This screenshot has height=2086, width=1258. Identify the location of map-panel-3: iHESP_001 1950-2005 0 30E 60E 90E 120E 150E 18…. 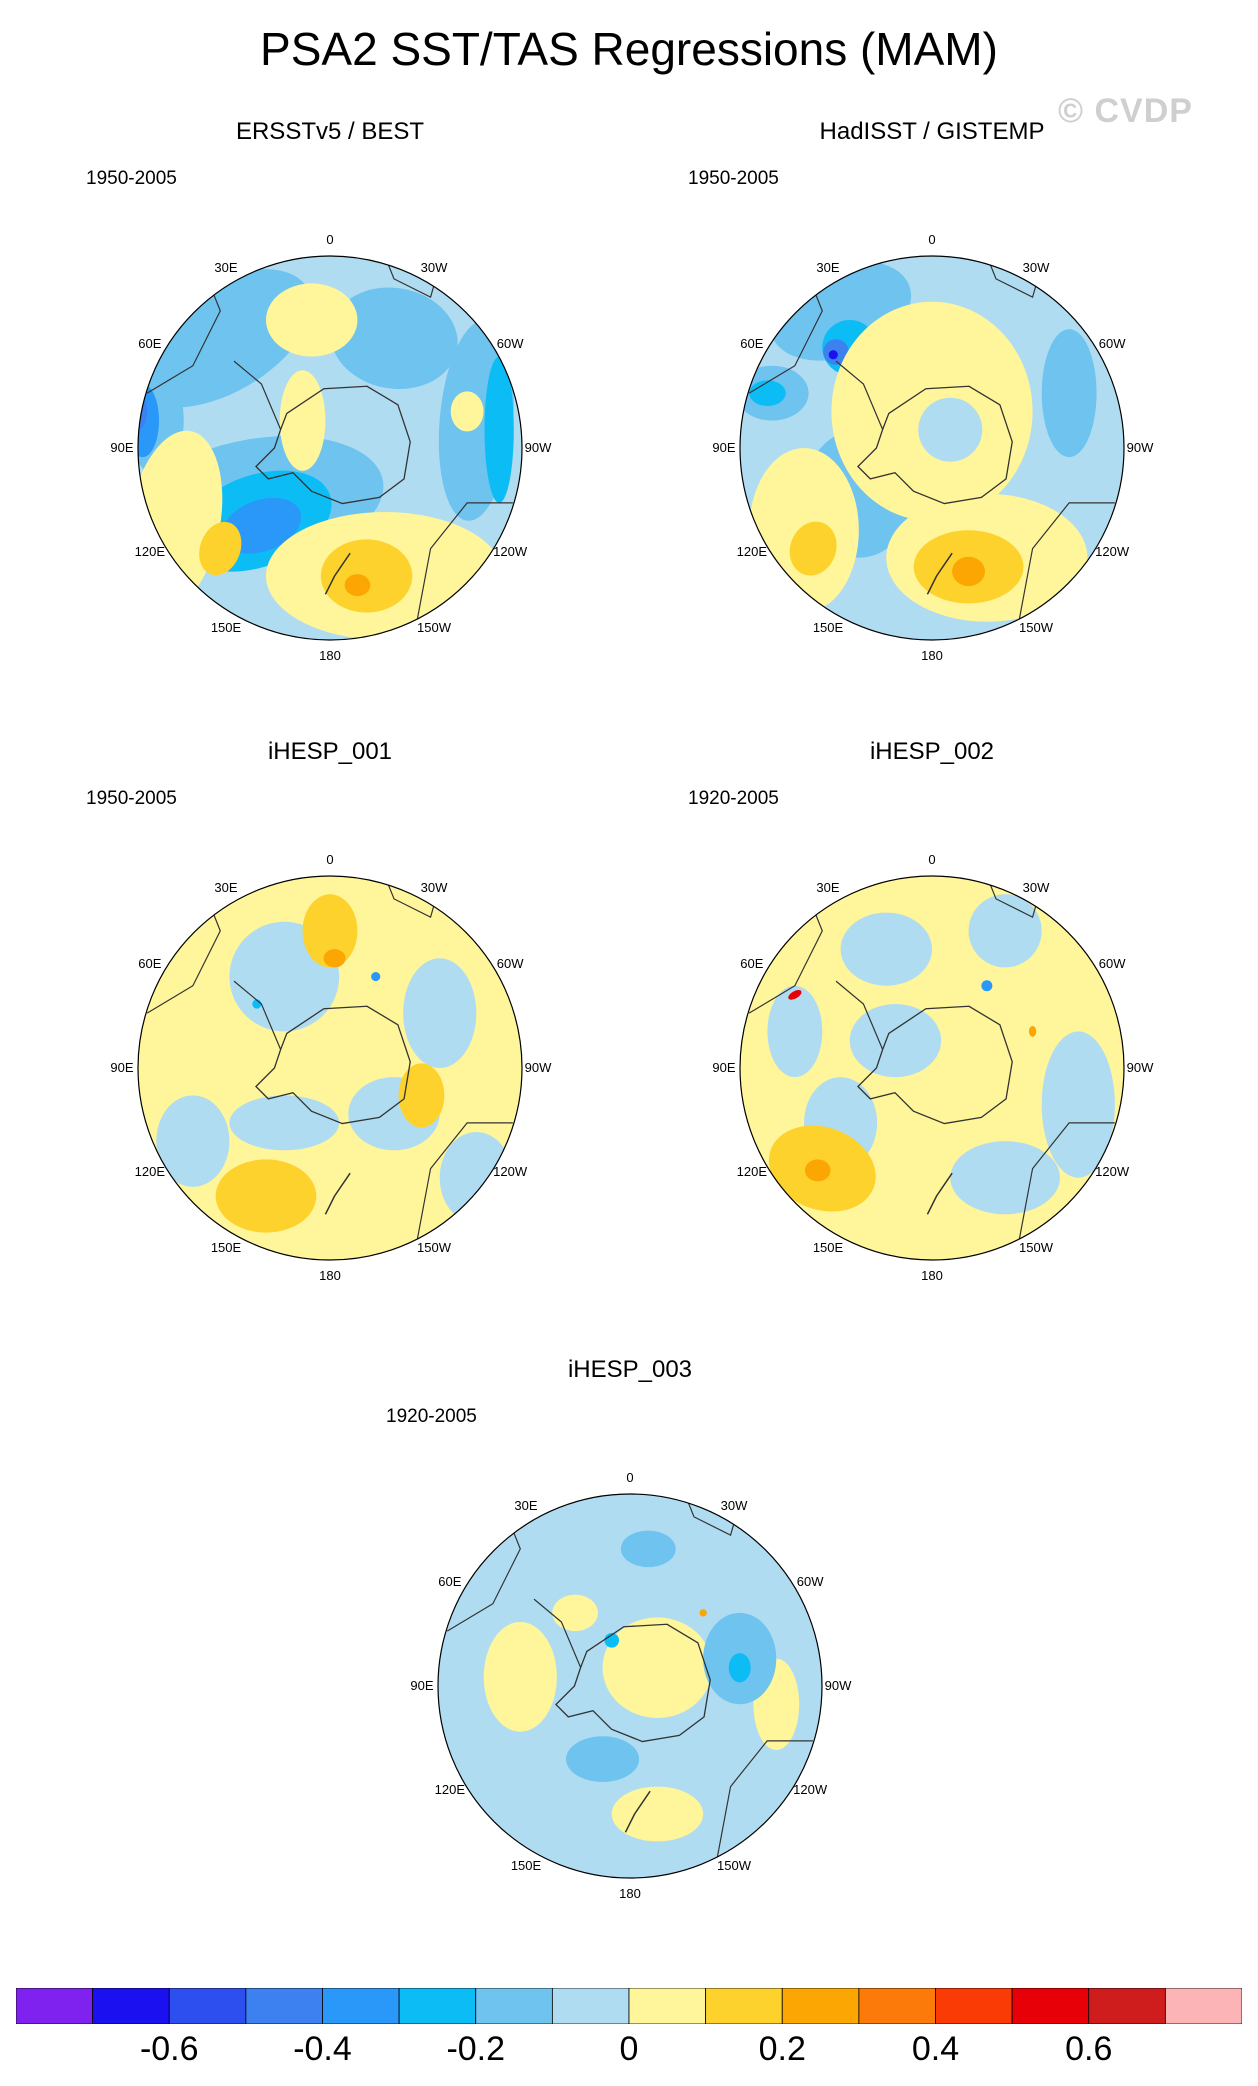
(330, 1048).